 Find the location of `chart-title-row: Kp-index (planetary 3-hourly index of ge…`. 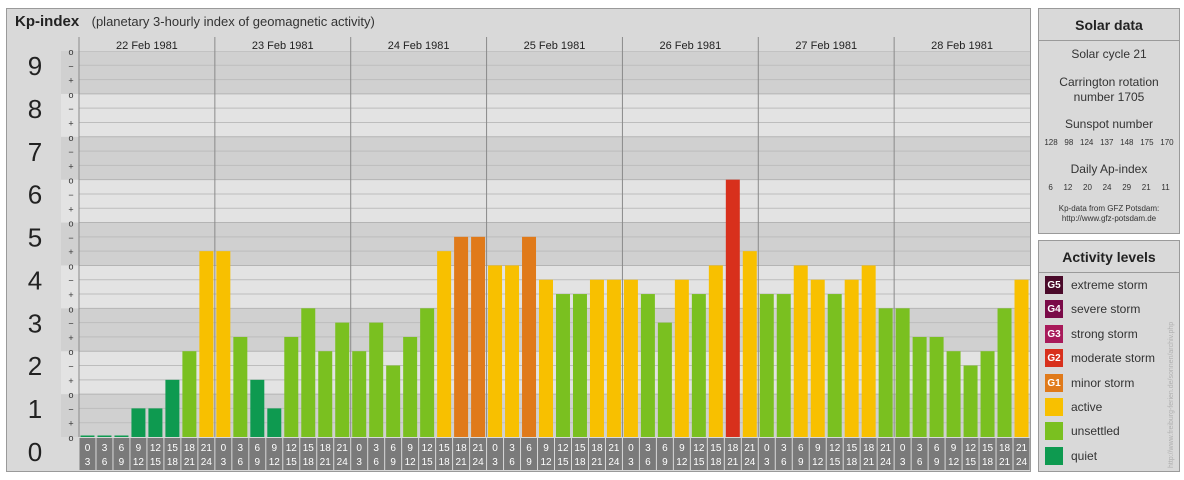

chart-title-row: Kp-index (planetary 3-hourly index of ge… is located at coordinates (195, 22).